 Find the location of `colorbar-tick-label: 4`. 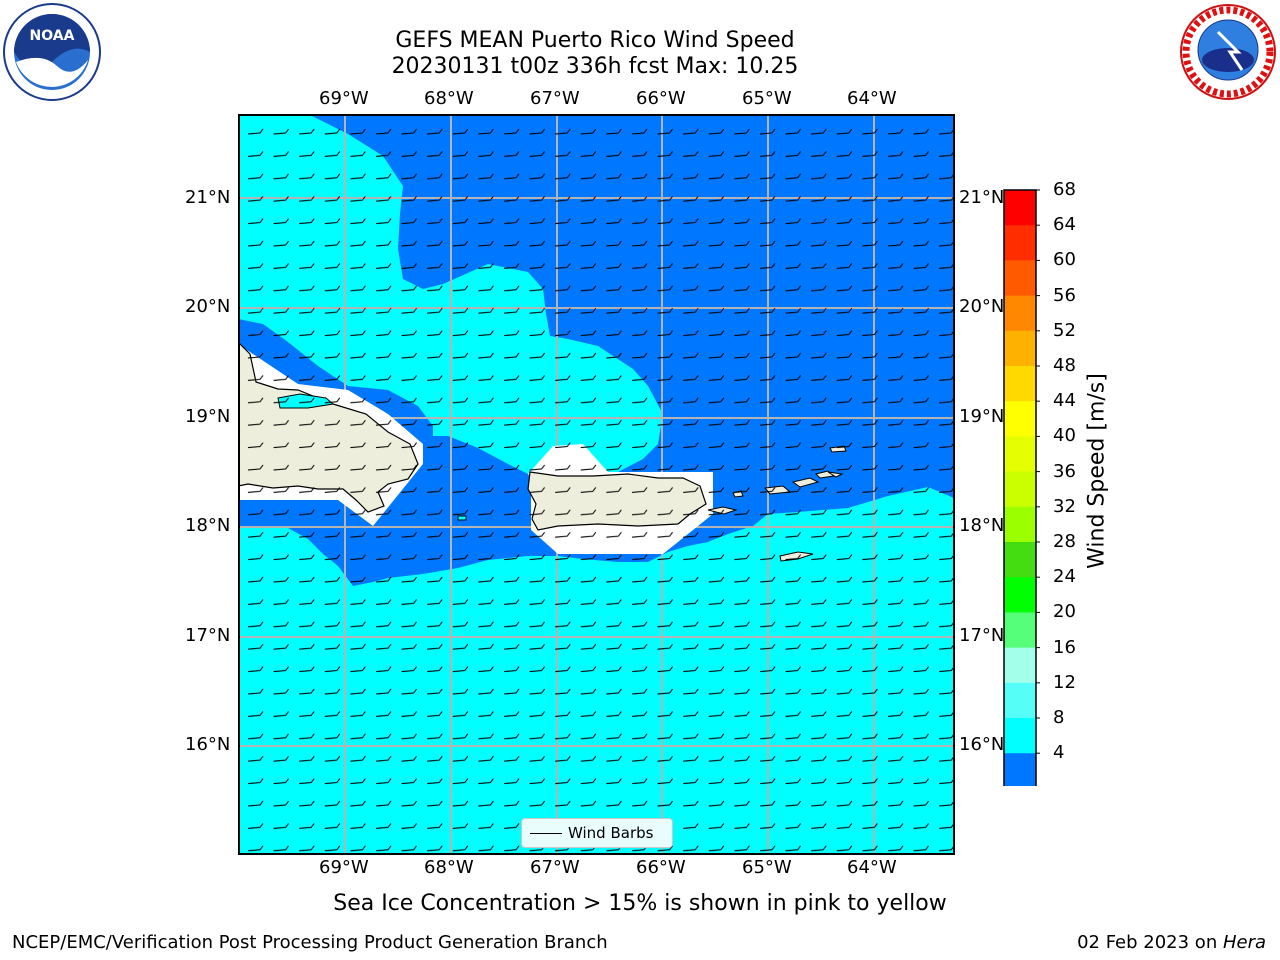

colorbar-tick-label: 4 is located at coordinates (1059, 753).